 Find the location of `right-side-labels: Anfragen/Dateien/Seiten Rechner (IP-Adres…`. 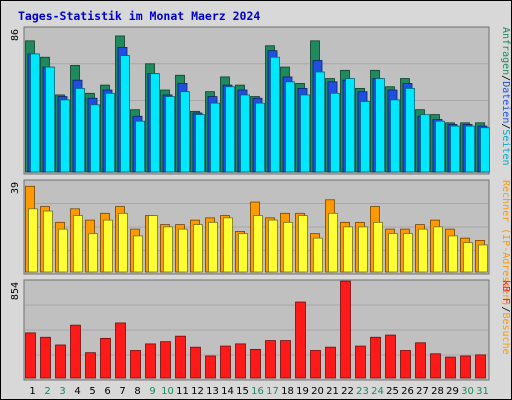

right-side-labels: Anfragen/Dateien/Seiten Rechner (IP-Adres… is located at coordinates (505, 191).